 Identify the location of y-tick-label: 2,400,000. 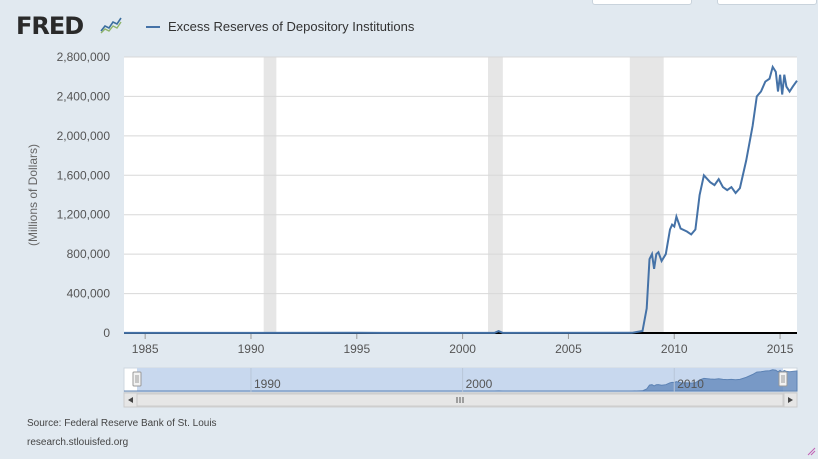
(84, 96).